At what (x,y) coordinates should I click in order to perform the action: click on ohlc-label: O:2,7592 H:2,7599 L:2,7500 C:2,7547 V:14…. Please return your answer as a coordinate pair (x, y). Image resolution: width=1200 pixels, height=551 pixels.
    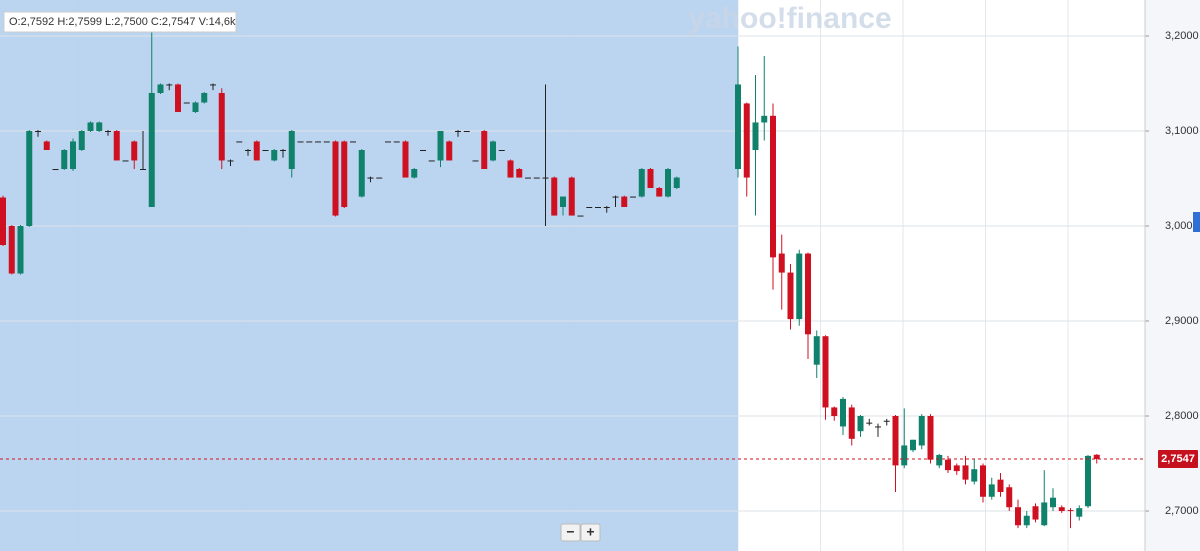
    Looking at the image, I should click on (122, 22).